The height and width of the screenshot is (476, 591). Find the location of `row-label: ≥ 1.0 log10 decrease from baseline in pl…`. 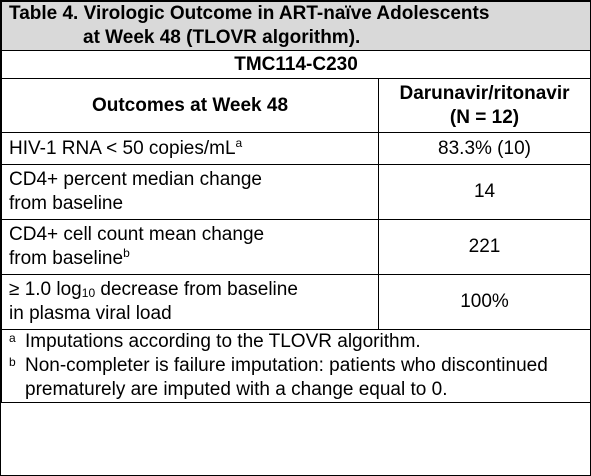

row-label: ≥ 1.0 log10 decrease from baseline in pl… is located at coordinates (190, 302).